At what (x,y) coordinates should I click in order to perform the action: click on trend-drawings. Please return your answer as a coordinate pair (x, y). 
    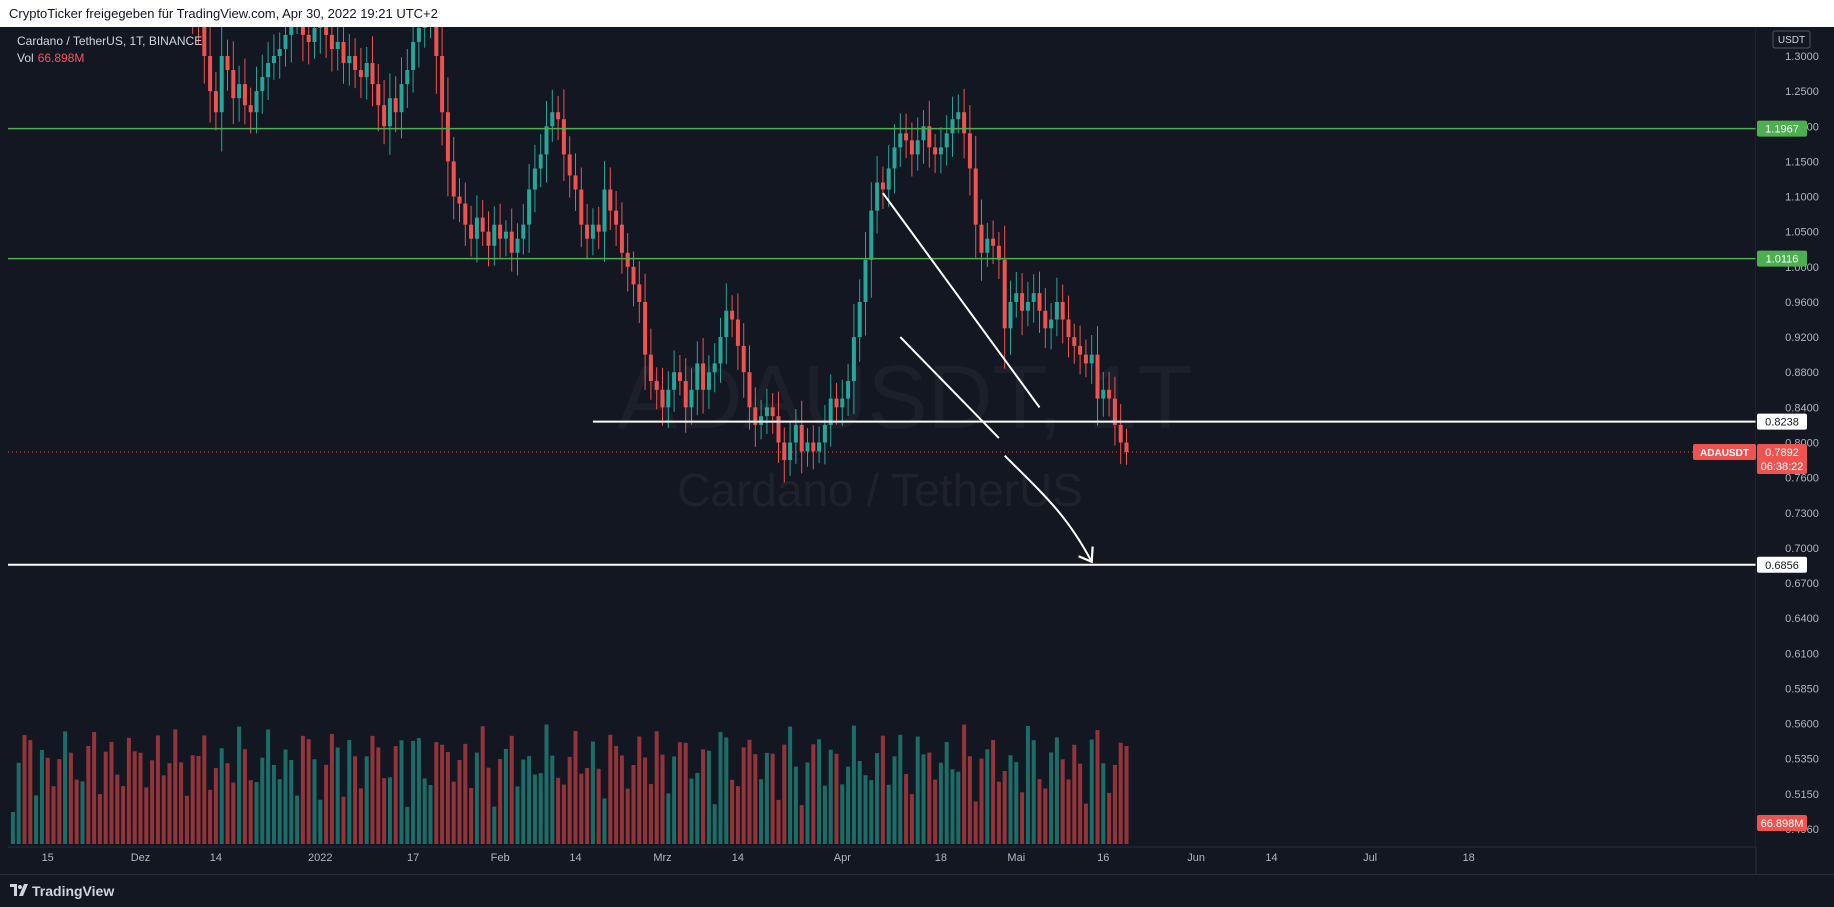
    Looking at the image, I should click on (988, 378).